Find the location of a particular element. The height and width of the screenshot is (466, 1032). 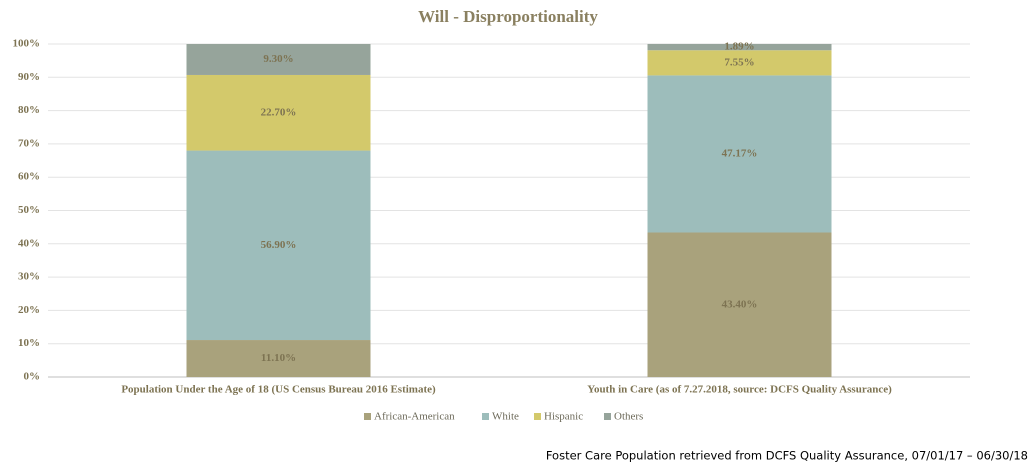

y-tick-label: 30% is located at coordinates (29, 277).